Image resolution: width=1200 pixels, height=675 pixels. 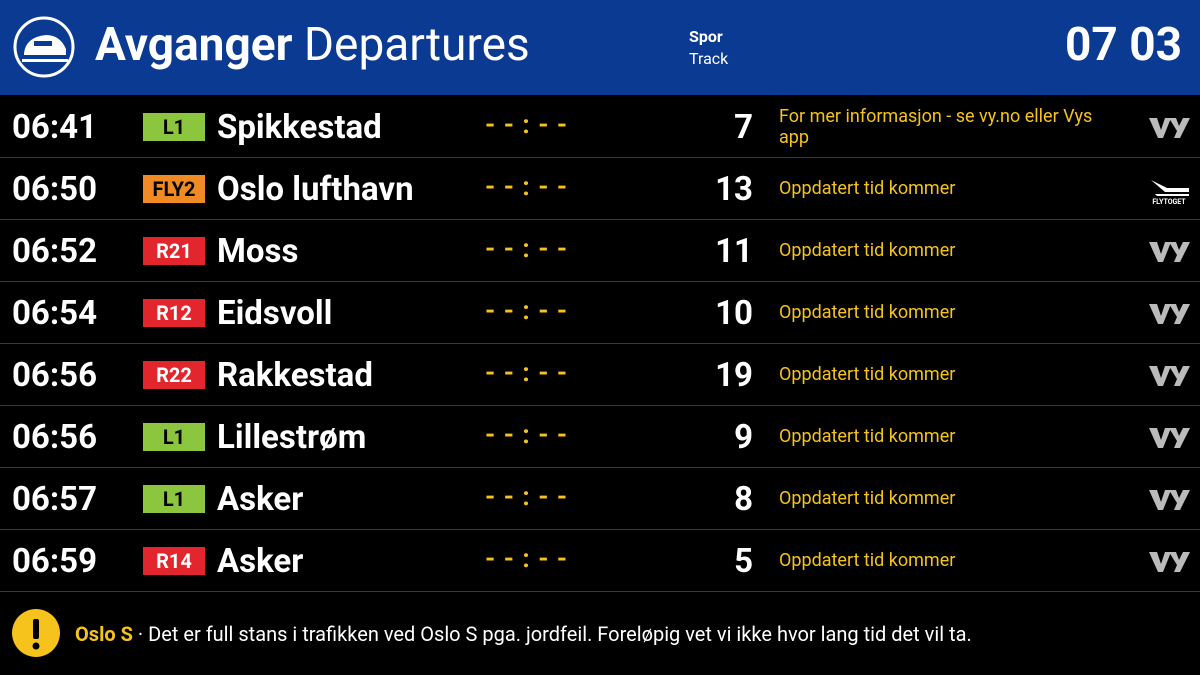 I want to click on line-badge: R12, so click(x=174, y=313).